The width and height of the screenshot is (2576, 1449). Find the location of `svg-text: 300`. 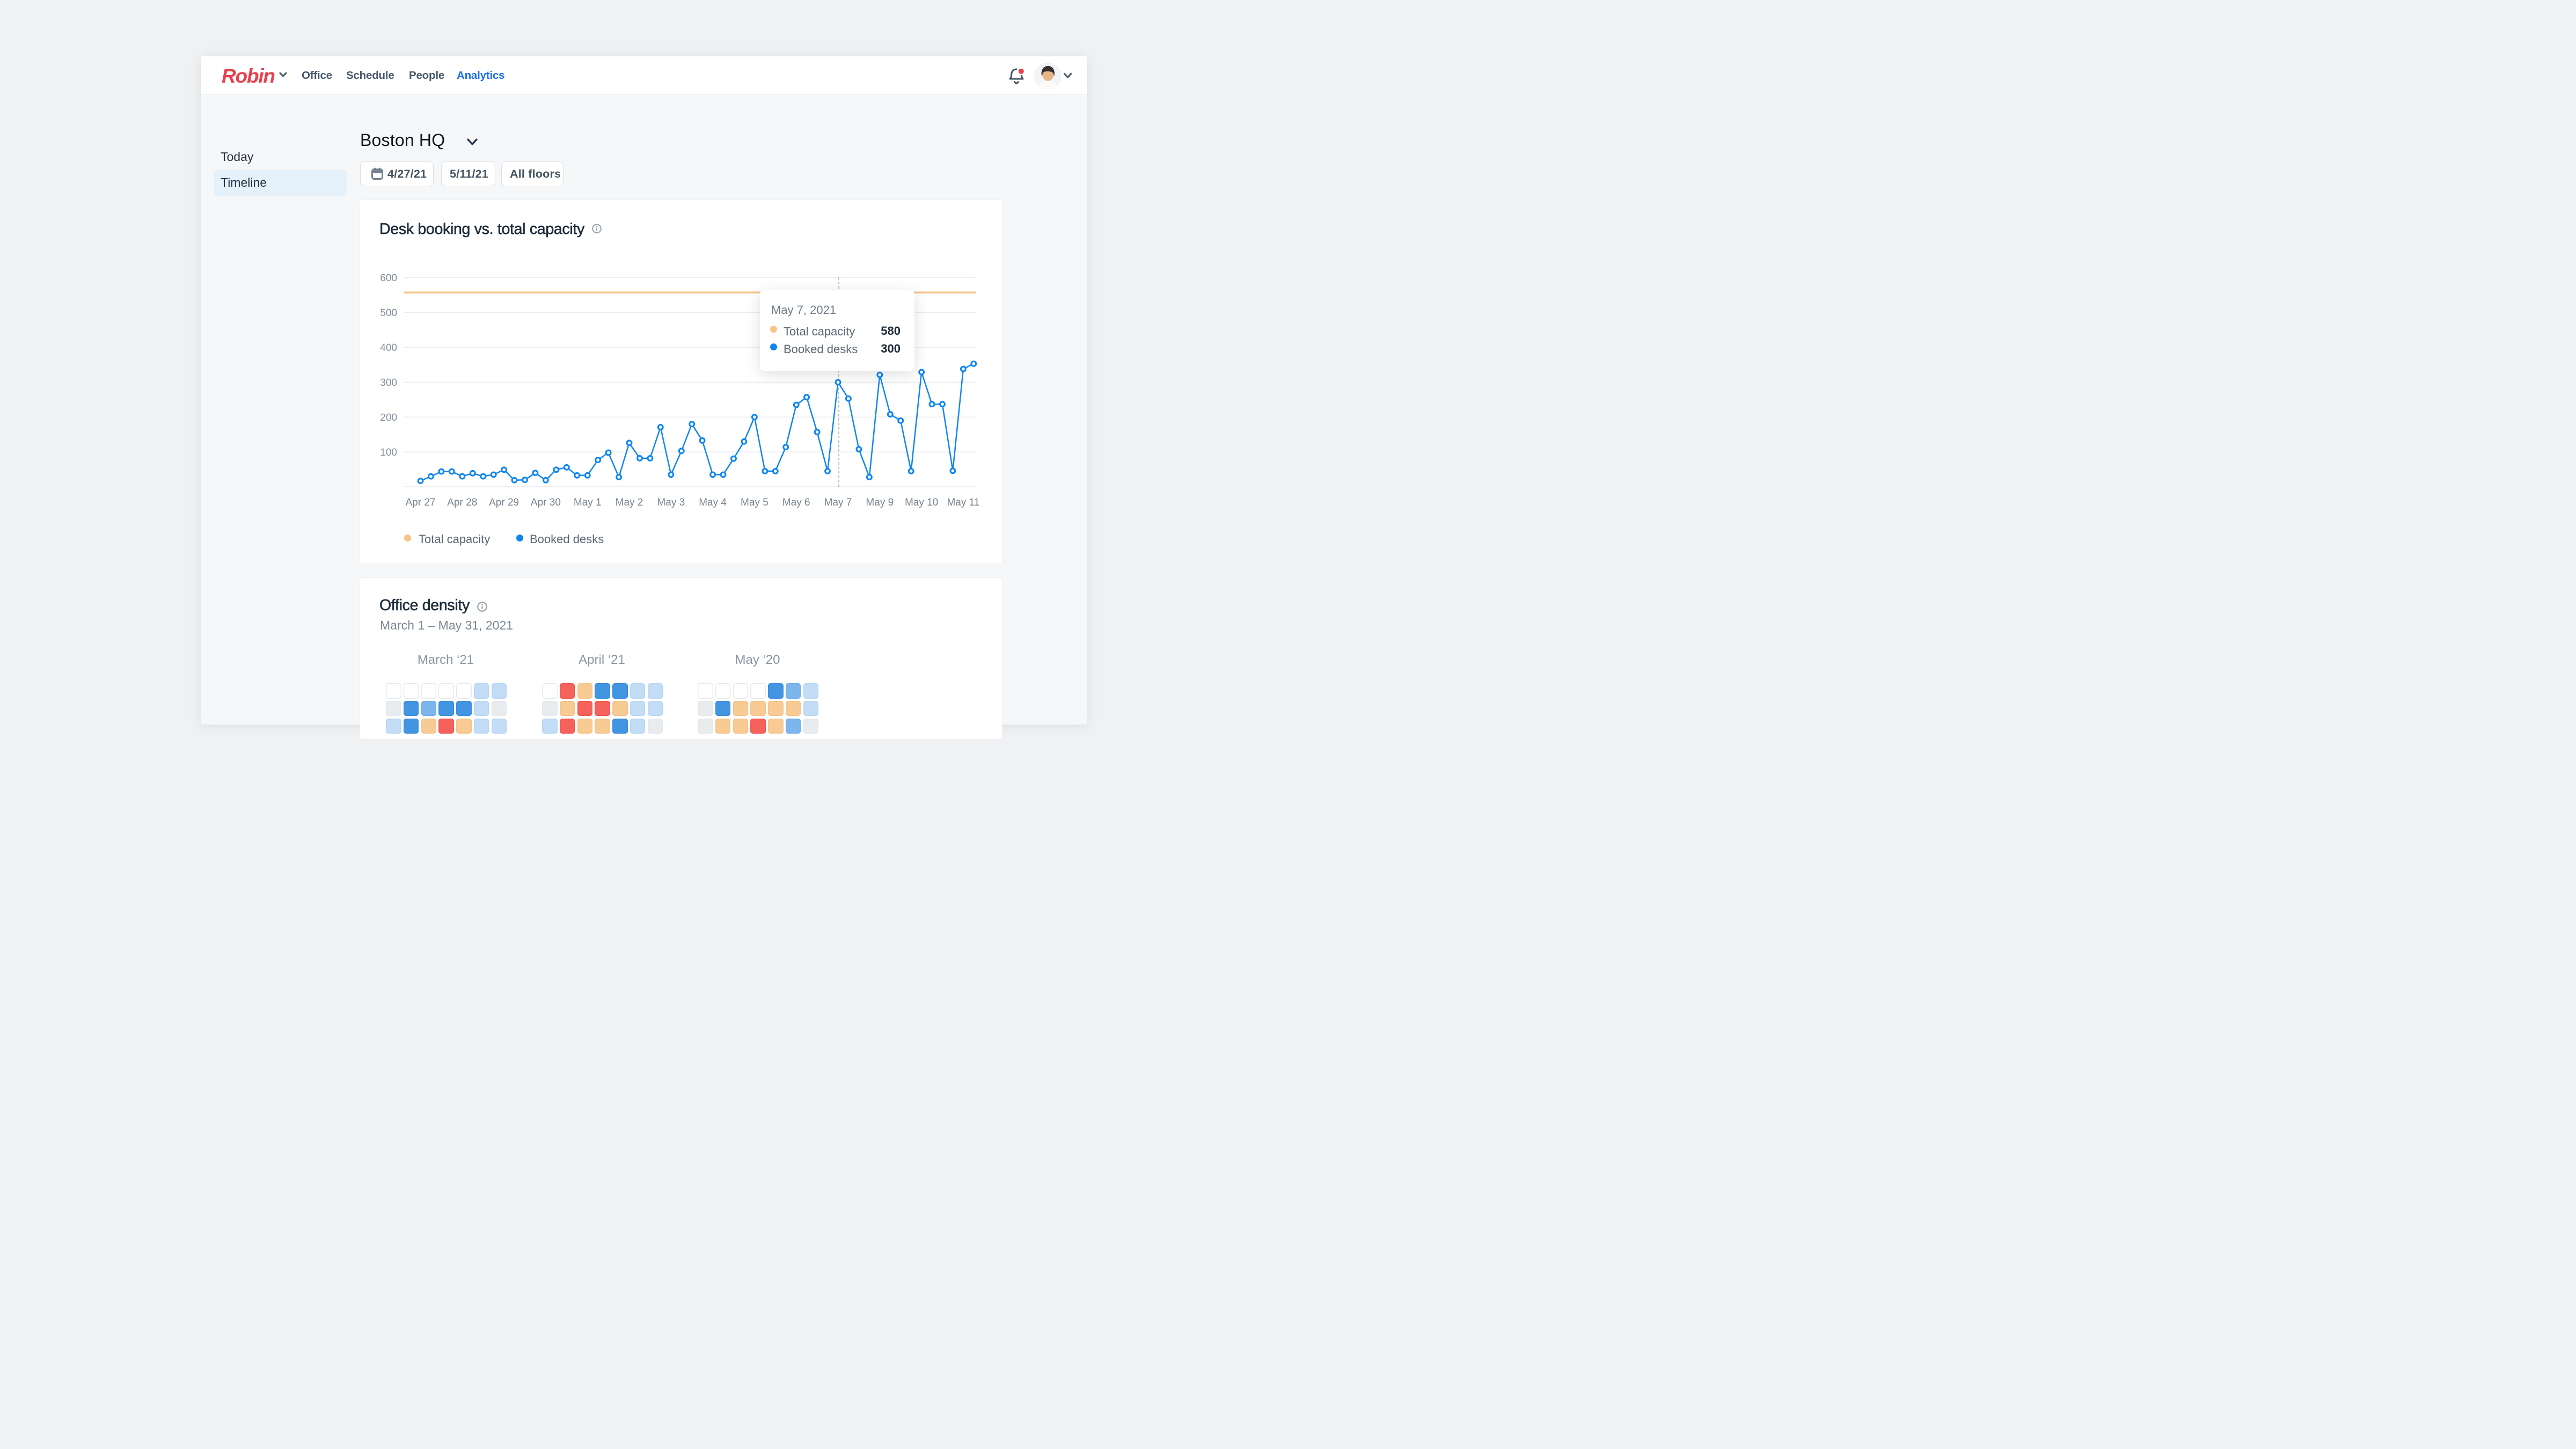

svg-text: 300 is located at coordinates (388, 383).